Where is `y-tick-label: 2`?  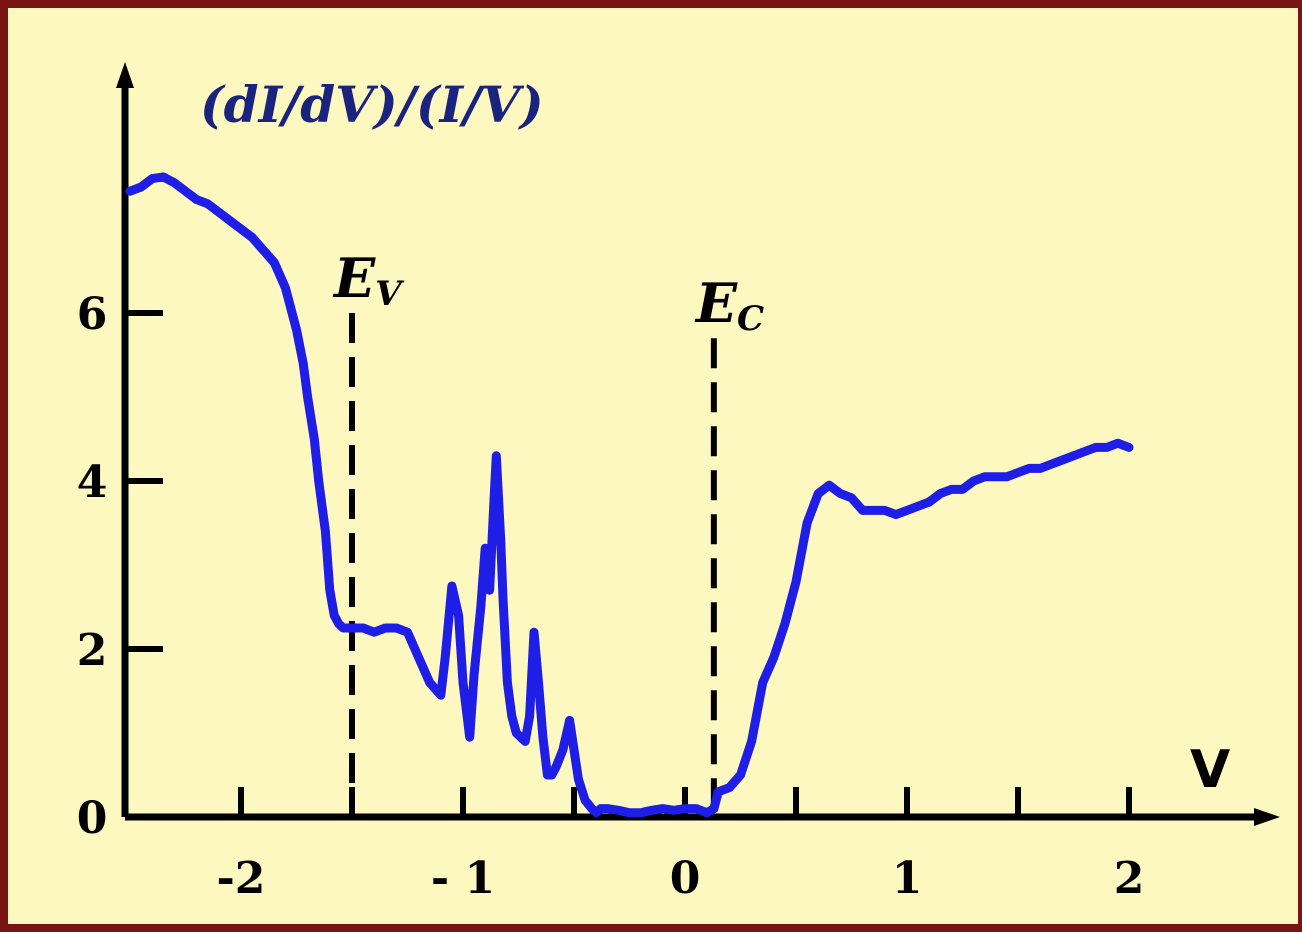
y-tick-label: 2 is located at coordinates (92, 650).